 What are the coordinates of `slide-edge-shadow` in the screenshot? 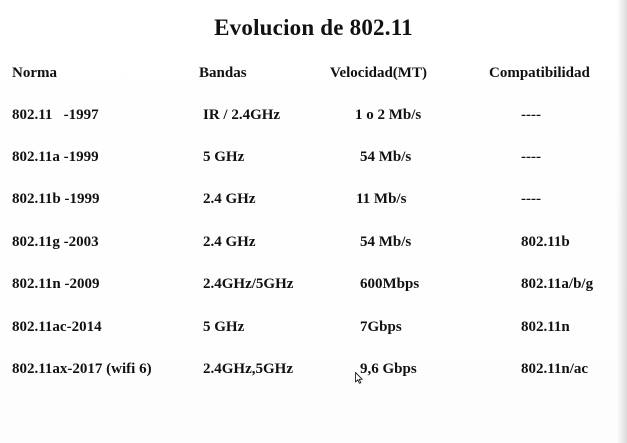 It's located at (622, 221).